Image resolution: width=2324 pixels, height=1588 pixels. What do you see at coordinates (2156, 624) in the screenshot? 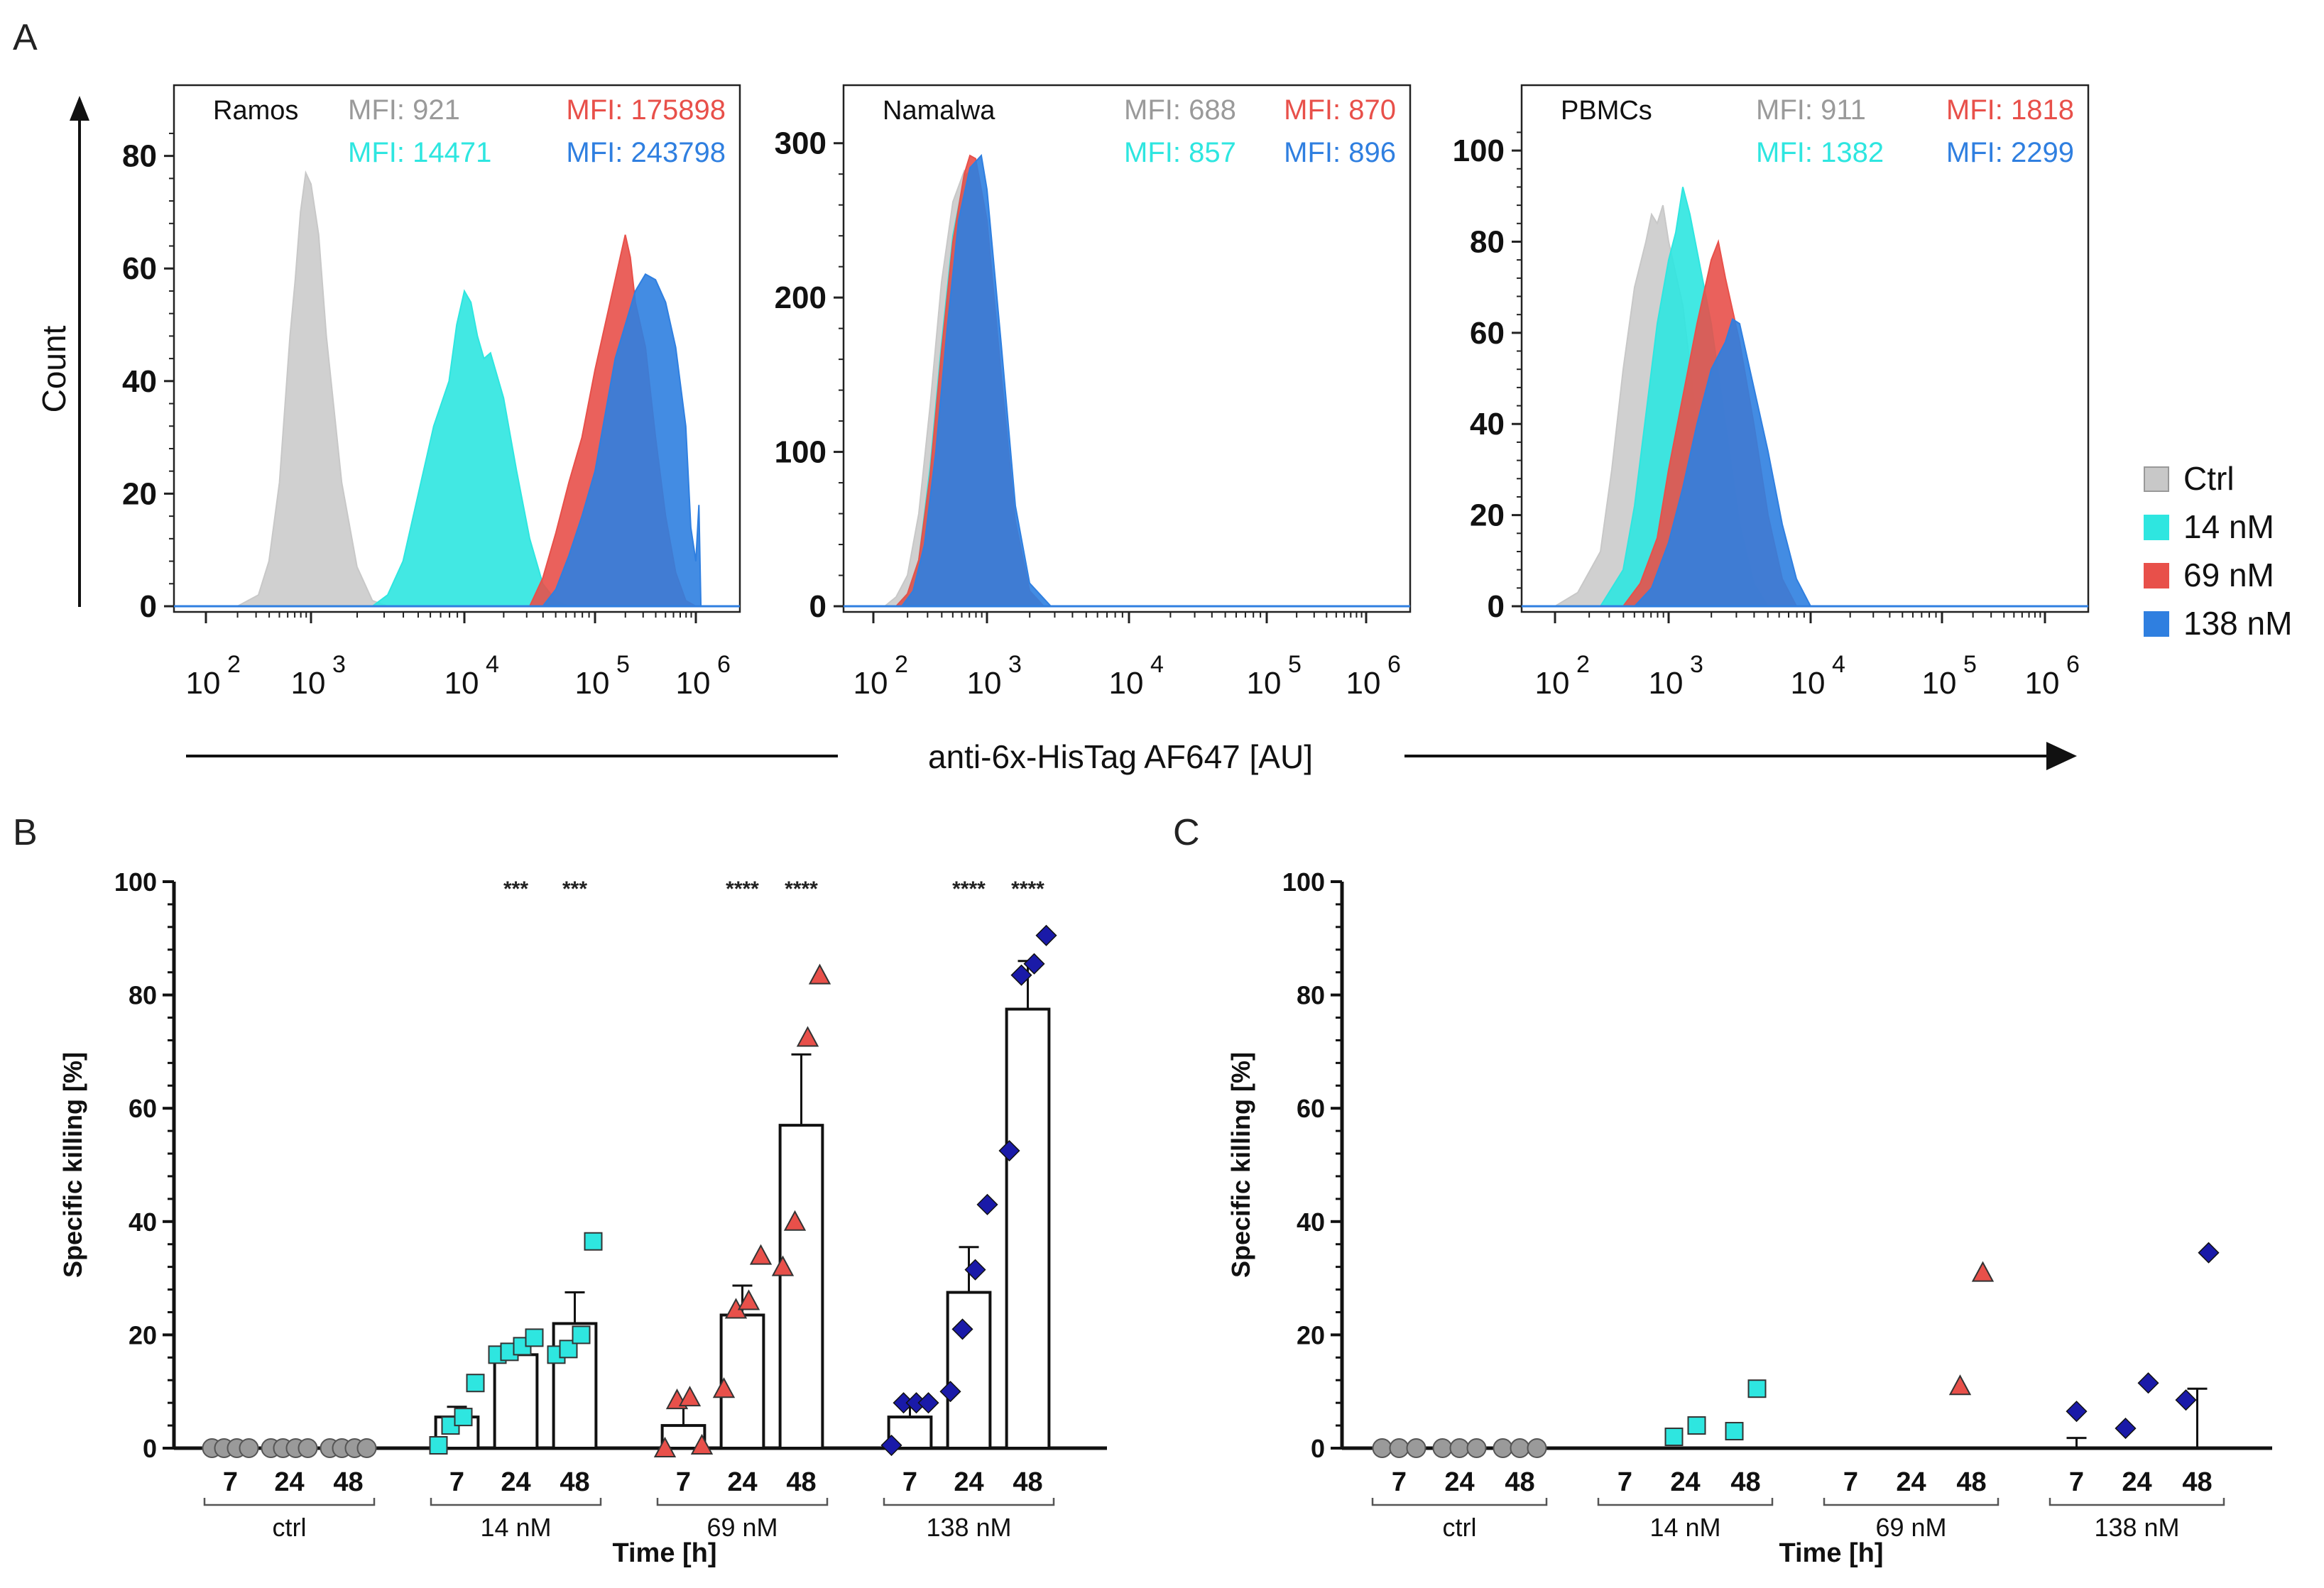
I see `legend-swatch-nm138` at bounding box center [2156, 624].